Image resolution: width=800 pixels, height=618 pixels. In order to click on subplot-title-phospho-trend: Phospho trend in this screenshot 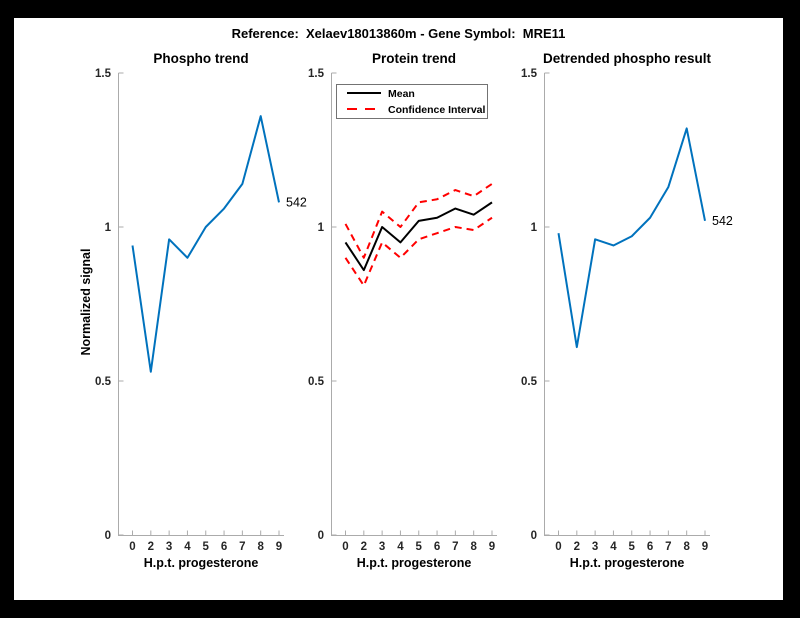, I will do `click(201, 58)`.